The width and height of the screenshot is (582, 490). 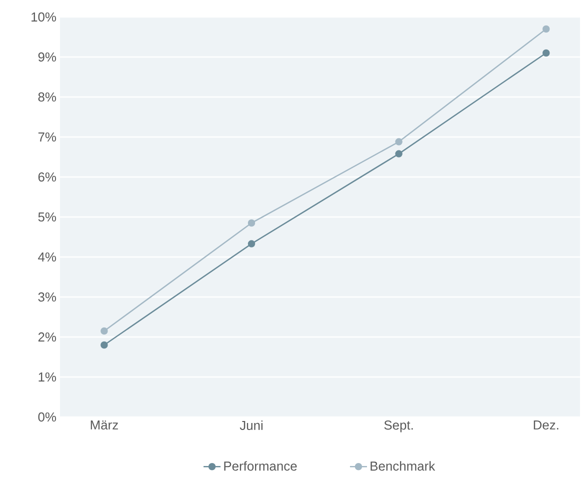 I want to click on y-tick-label: 6%, so click(x=47, y=177).